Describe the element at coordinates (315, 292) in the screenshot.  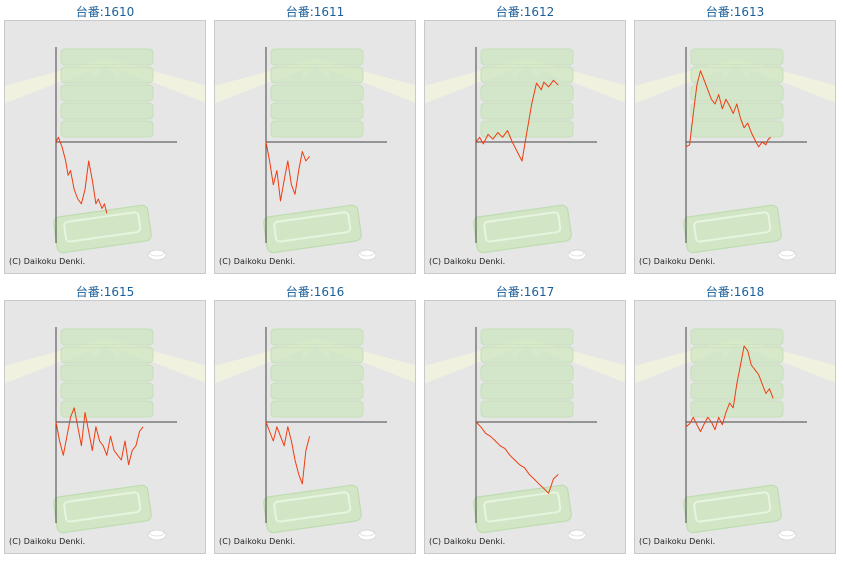
I see `machine-title-link: 台番:1616` at that location.